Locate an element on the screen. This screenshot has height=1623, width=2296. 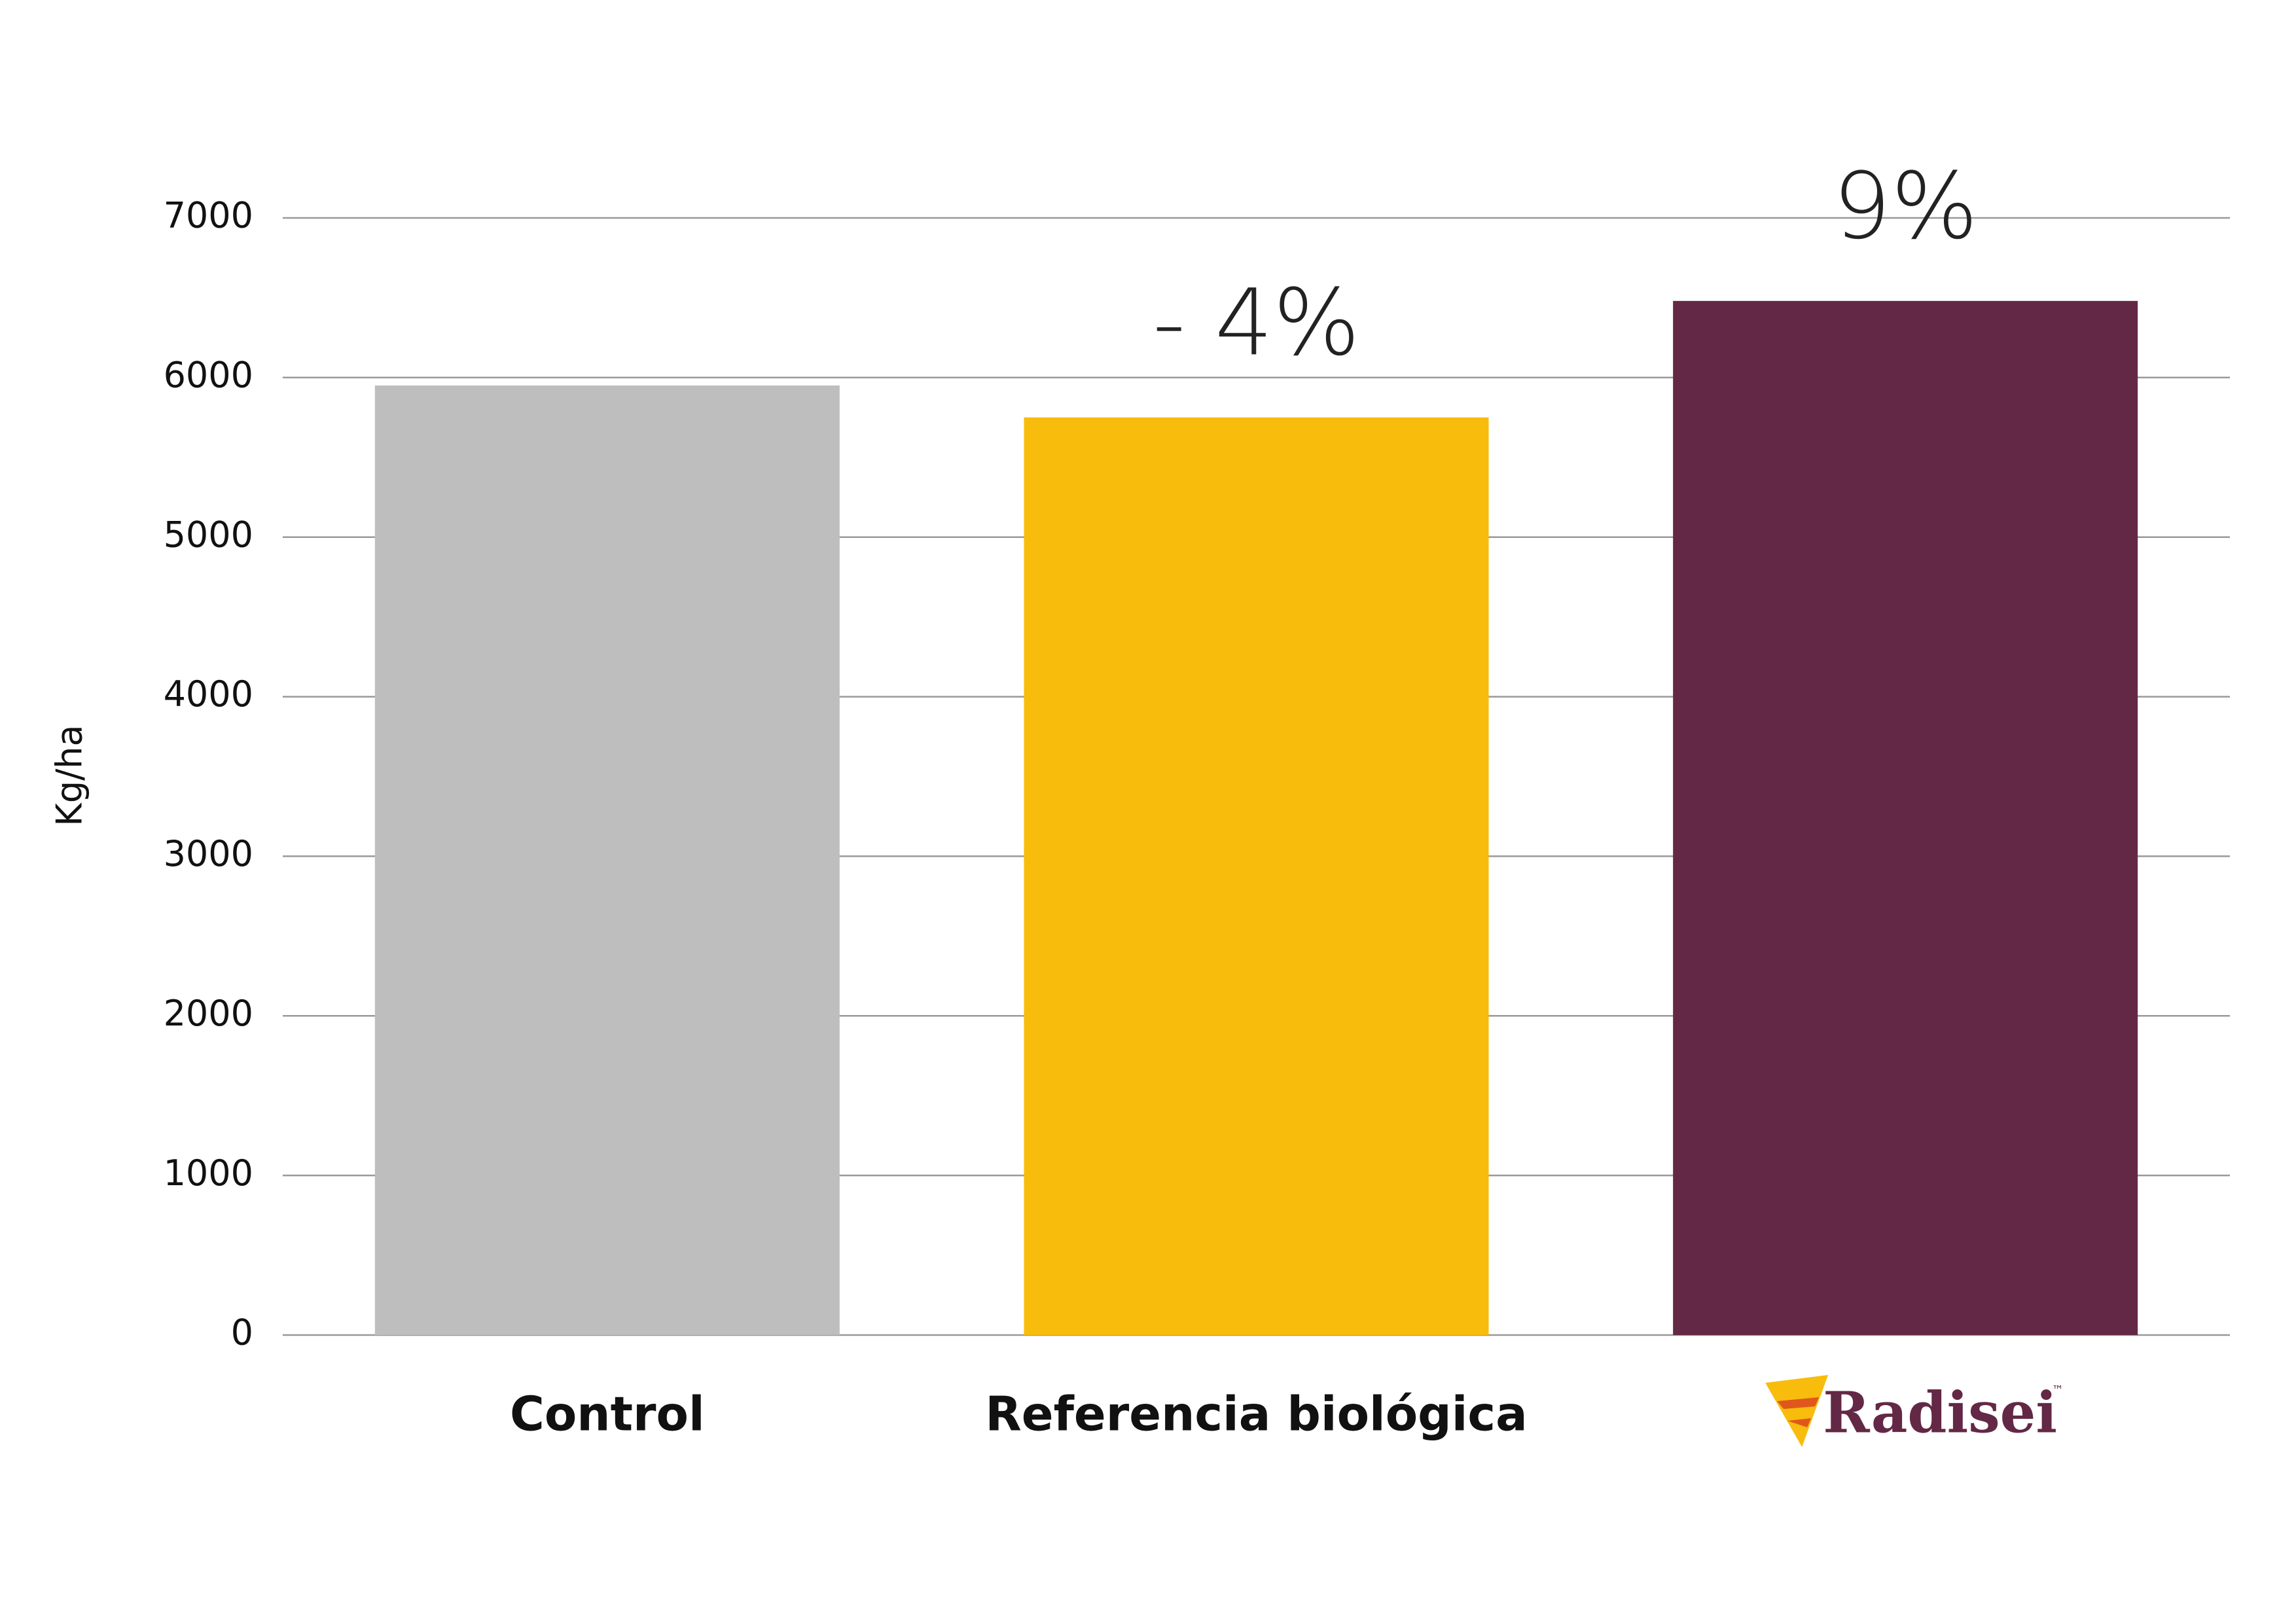
trademark: ™ is located at coordinates (2058, 1390).